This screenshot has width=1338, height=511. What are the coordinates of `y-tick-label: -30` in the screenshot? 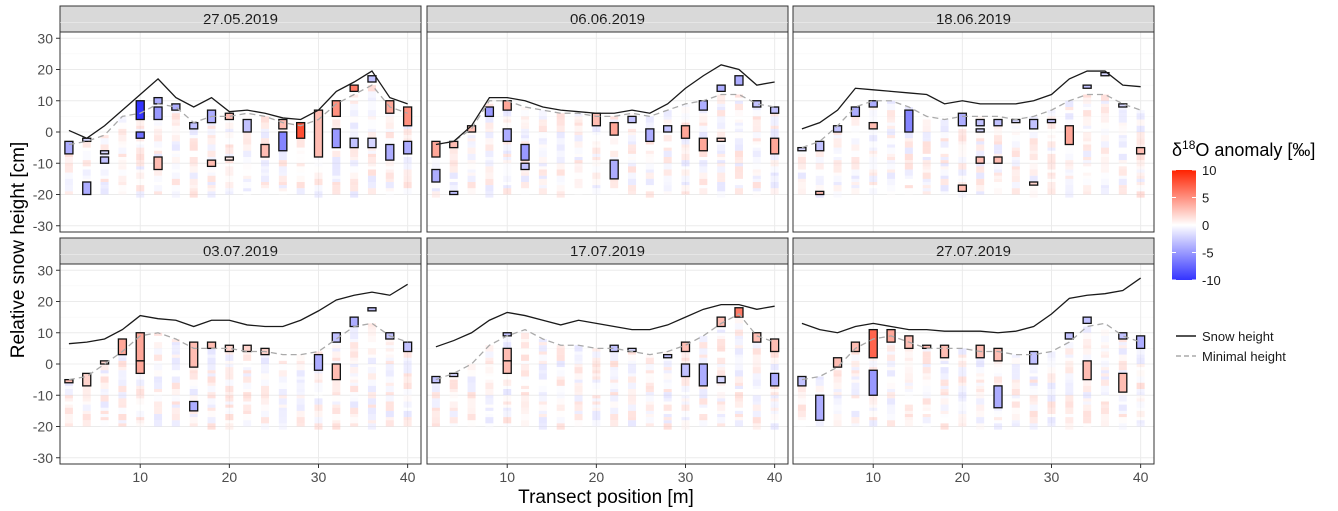 It's located at (43, 458).